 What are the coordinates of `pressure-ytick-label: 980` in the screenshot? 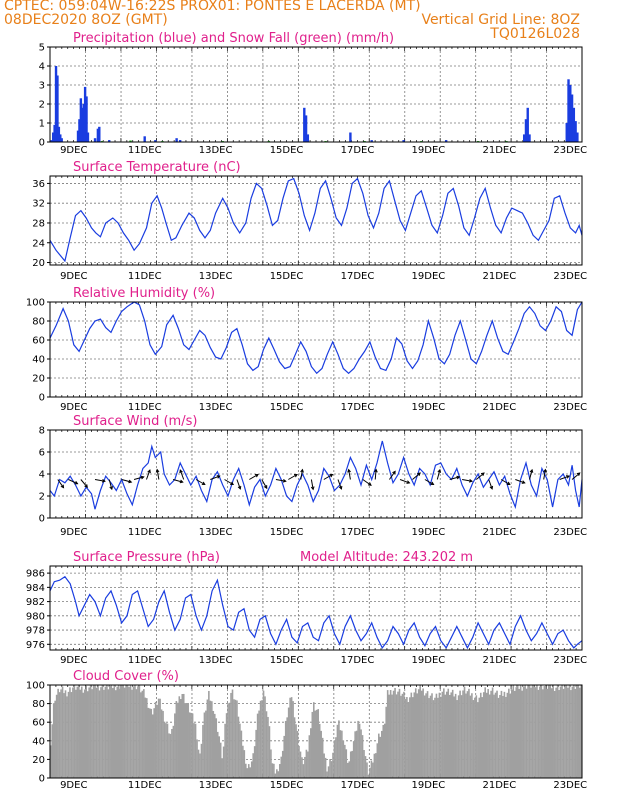 It's located at (35, 616).